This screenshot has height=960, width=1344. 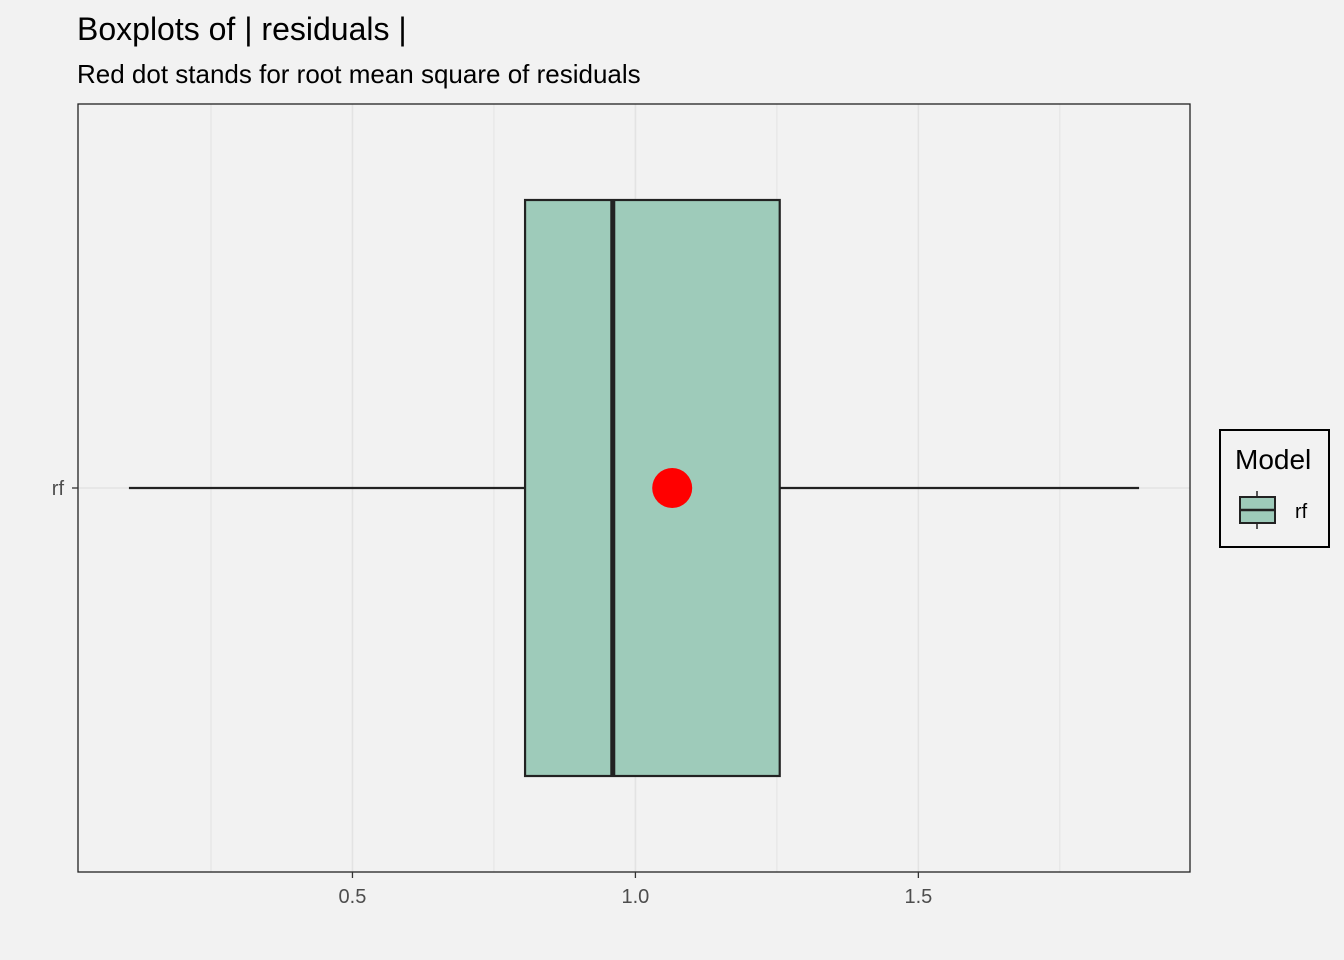 I want to click on chart-title: Boxplots of | residuals |, so click(x=242, y=29).